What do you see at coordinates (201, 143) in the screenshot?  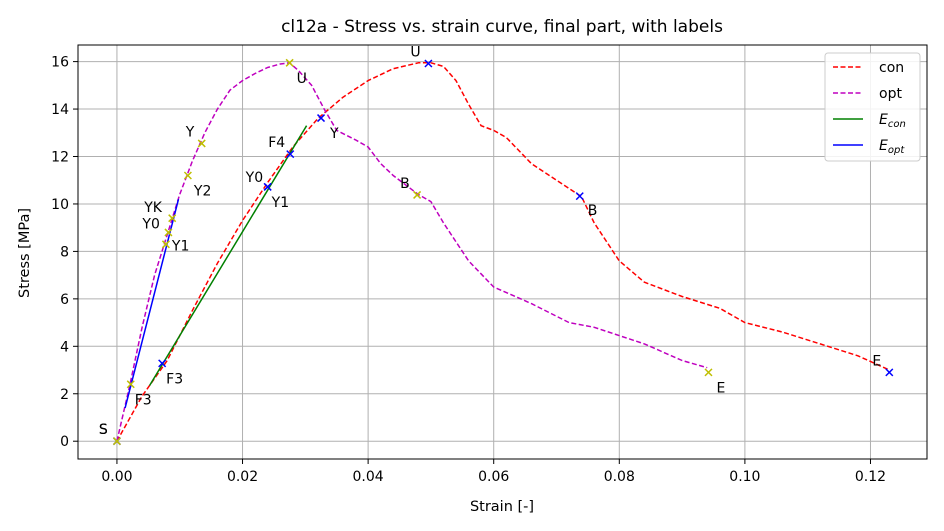 I see `marker-opt-y` at bounding box center [201, 143].